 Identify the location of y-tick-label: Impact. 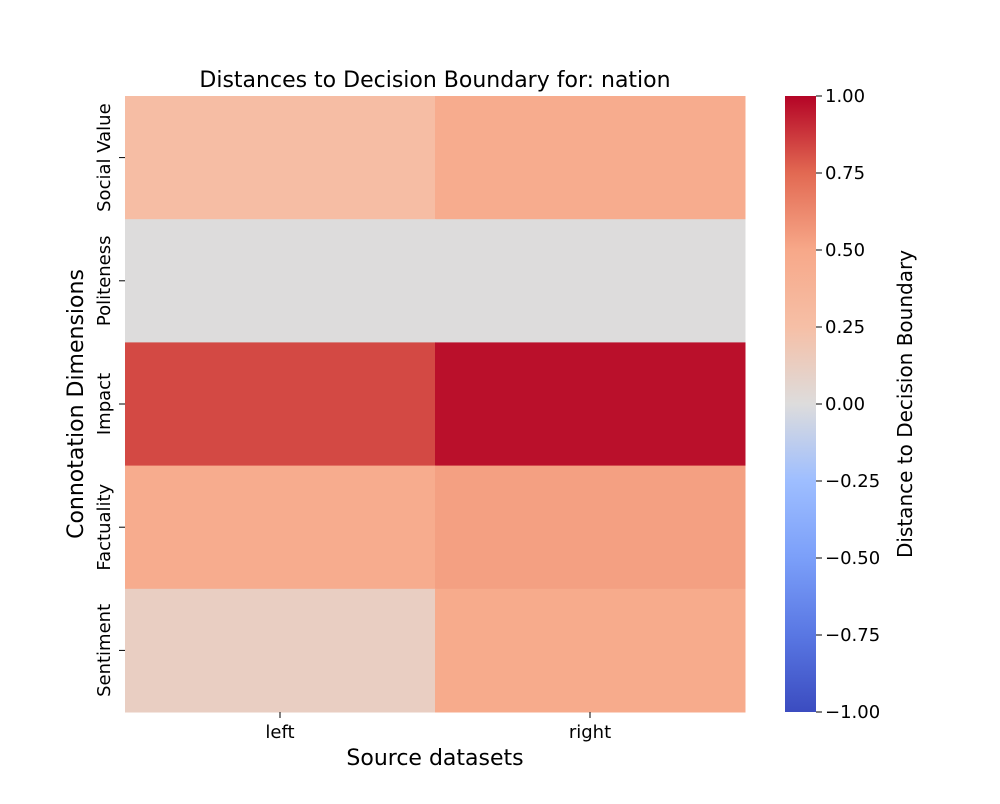
(104, 404).